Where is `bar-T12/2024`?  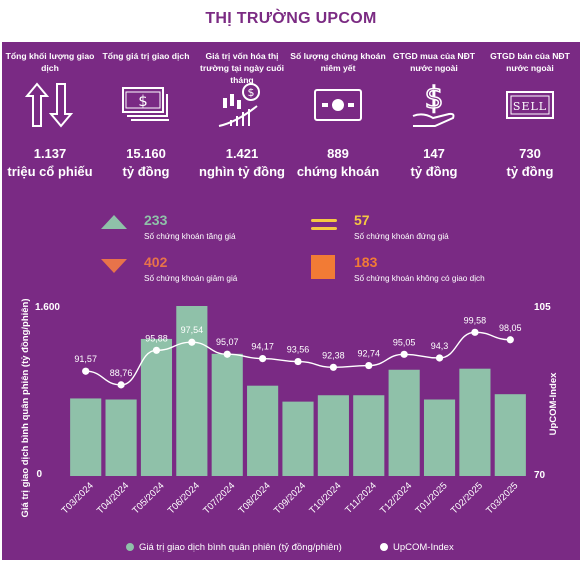 bar-T12/2024 is located at coordinates (404, 422).